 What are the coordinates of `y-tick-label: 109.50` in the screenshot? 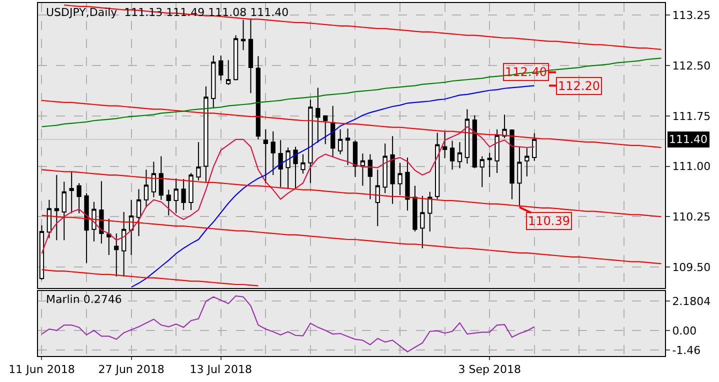 It's located at (691, 267).